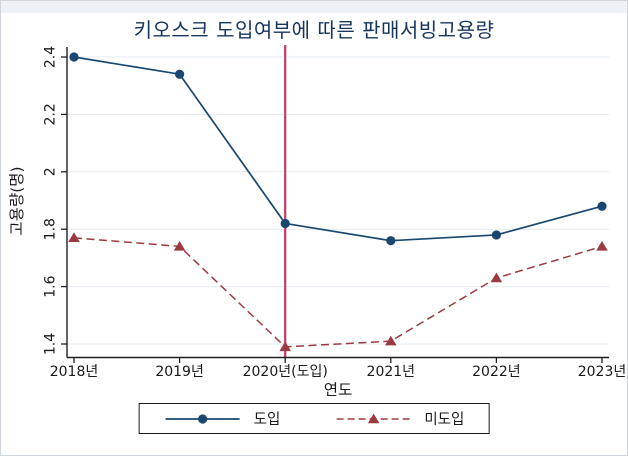 The width and height of the screenshot is (628, 456). What do you see at coordinates (51, 114) in the screenshot?
I see `y-tick-label: 2.2` at bounding box center [51, 114].